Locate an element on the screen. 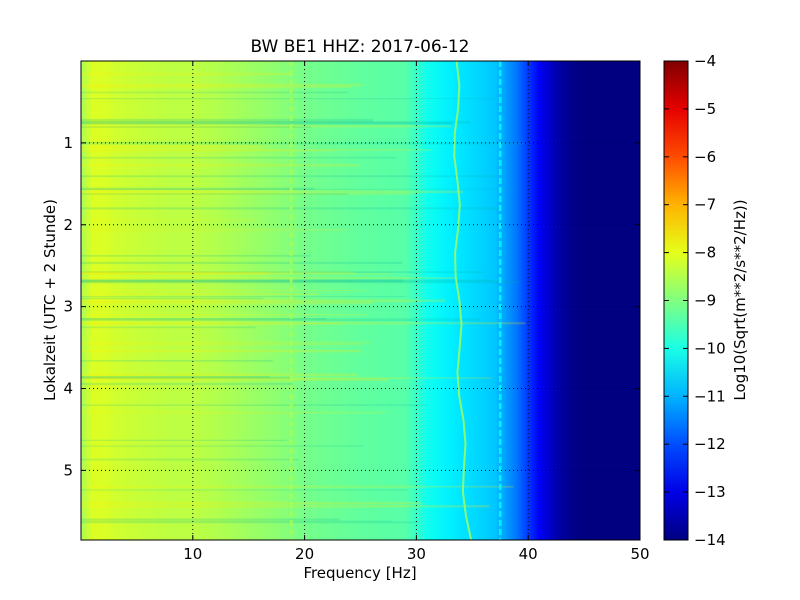 The height and width of the screenshot is (600, 800). colorbar-tick-label: −14 is located at coordinates (710, 540).